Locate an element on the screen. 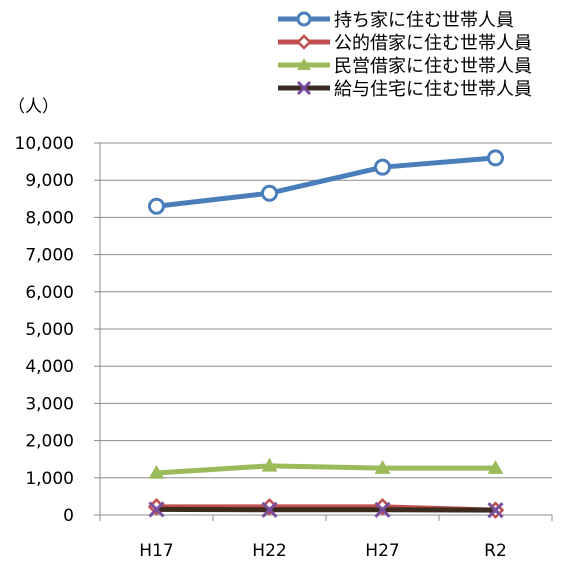 This screenshot has width=567, height=565. y-tick-label: 1,000 is located at coordinates (49, 479).